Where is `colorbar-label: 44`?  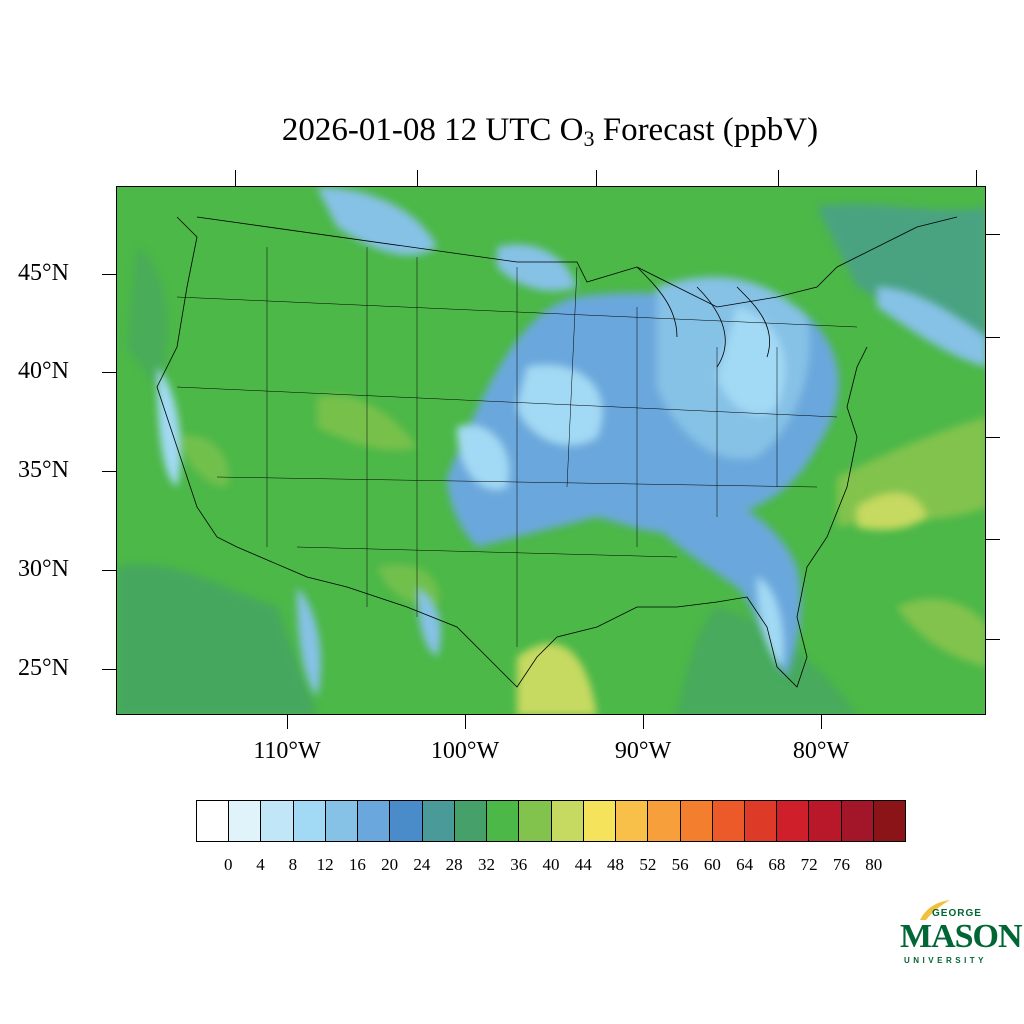
colorbar-label: 44 is located at coordinates (583, 864).